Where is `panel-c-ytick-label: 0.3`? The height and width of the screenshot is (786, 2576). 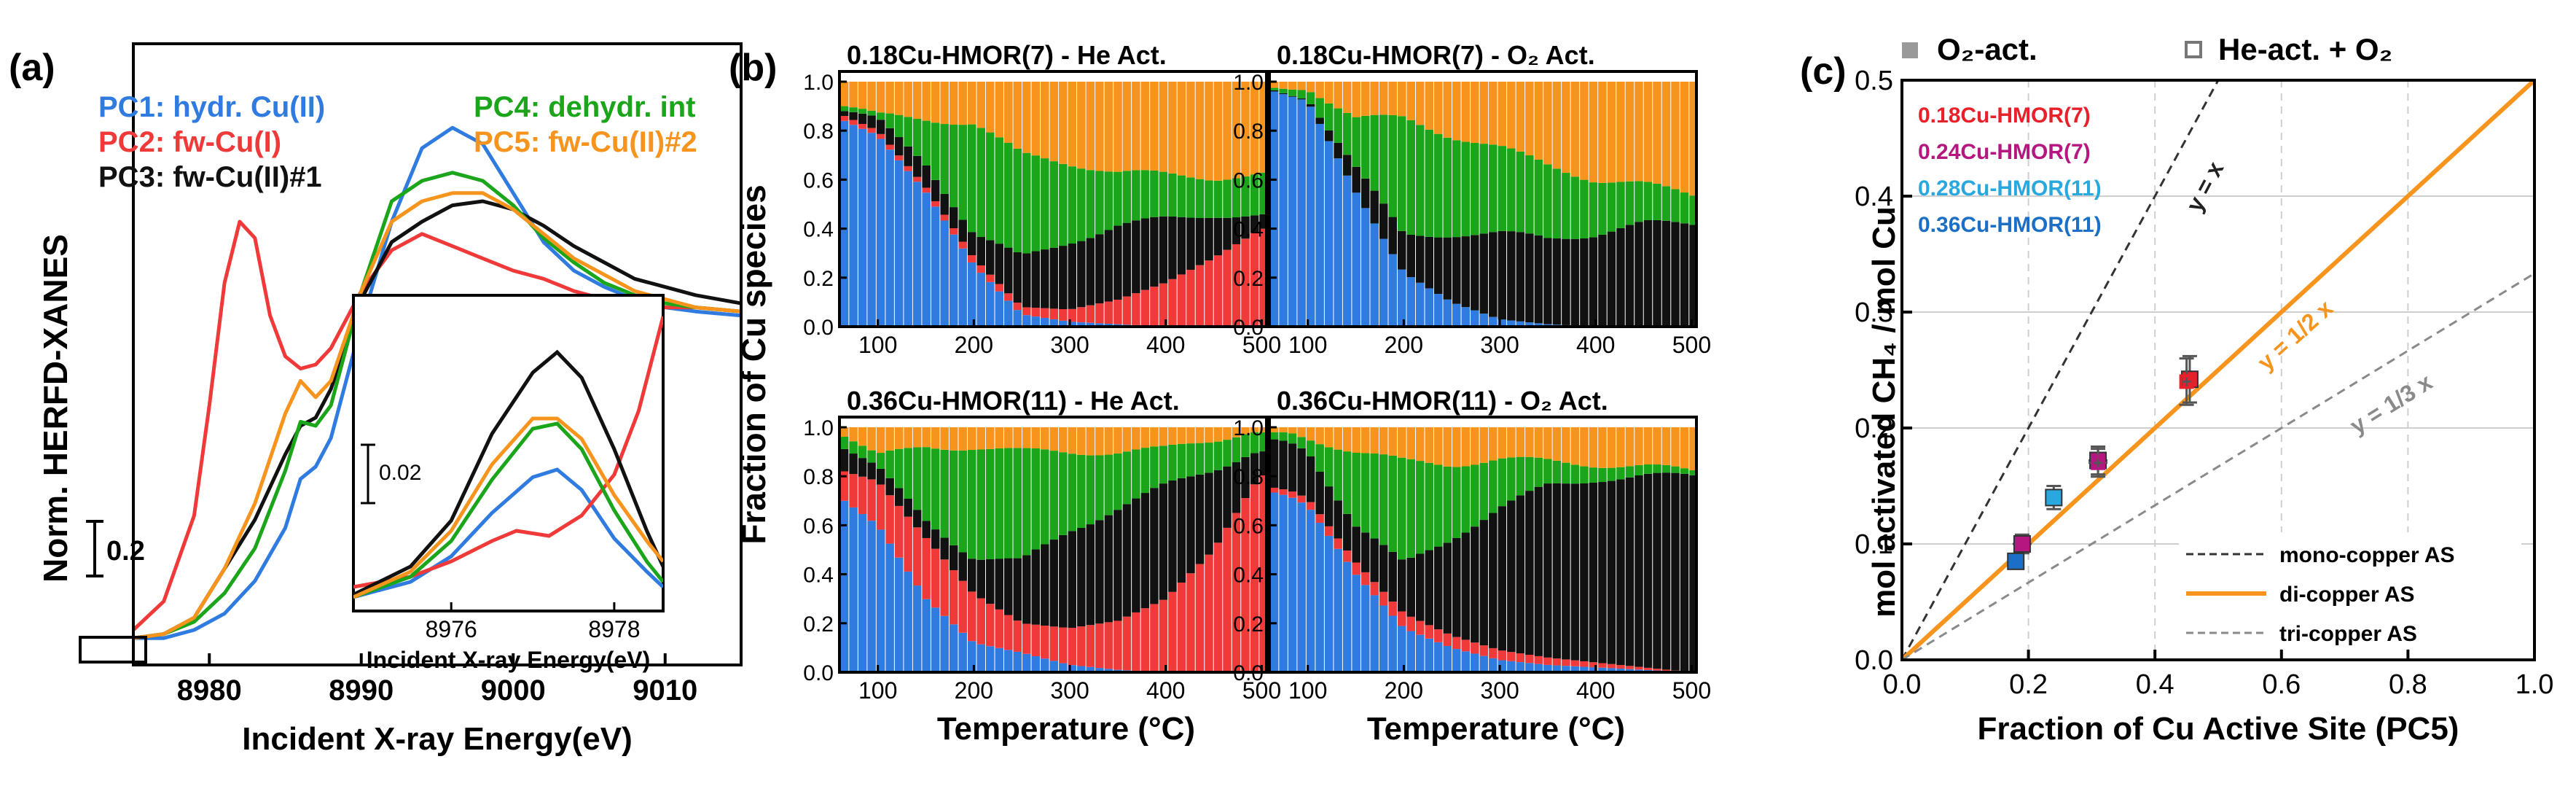
panel-c-ytick-label: 0.3 is located at coordinates (1874, 313).